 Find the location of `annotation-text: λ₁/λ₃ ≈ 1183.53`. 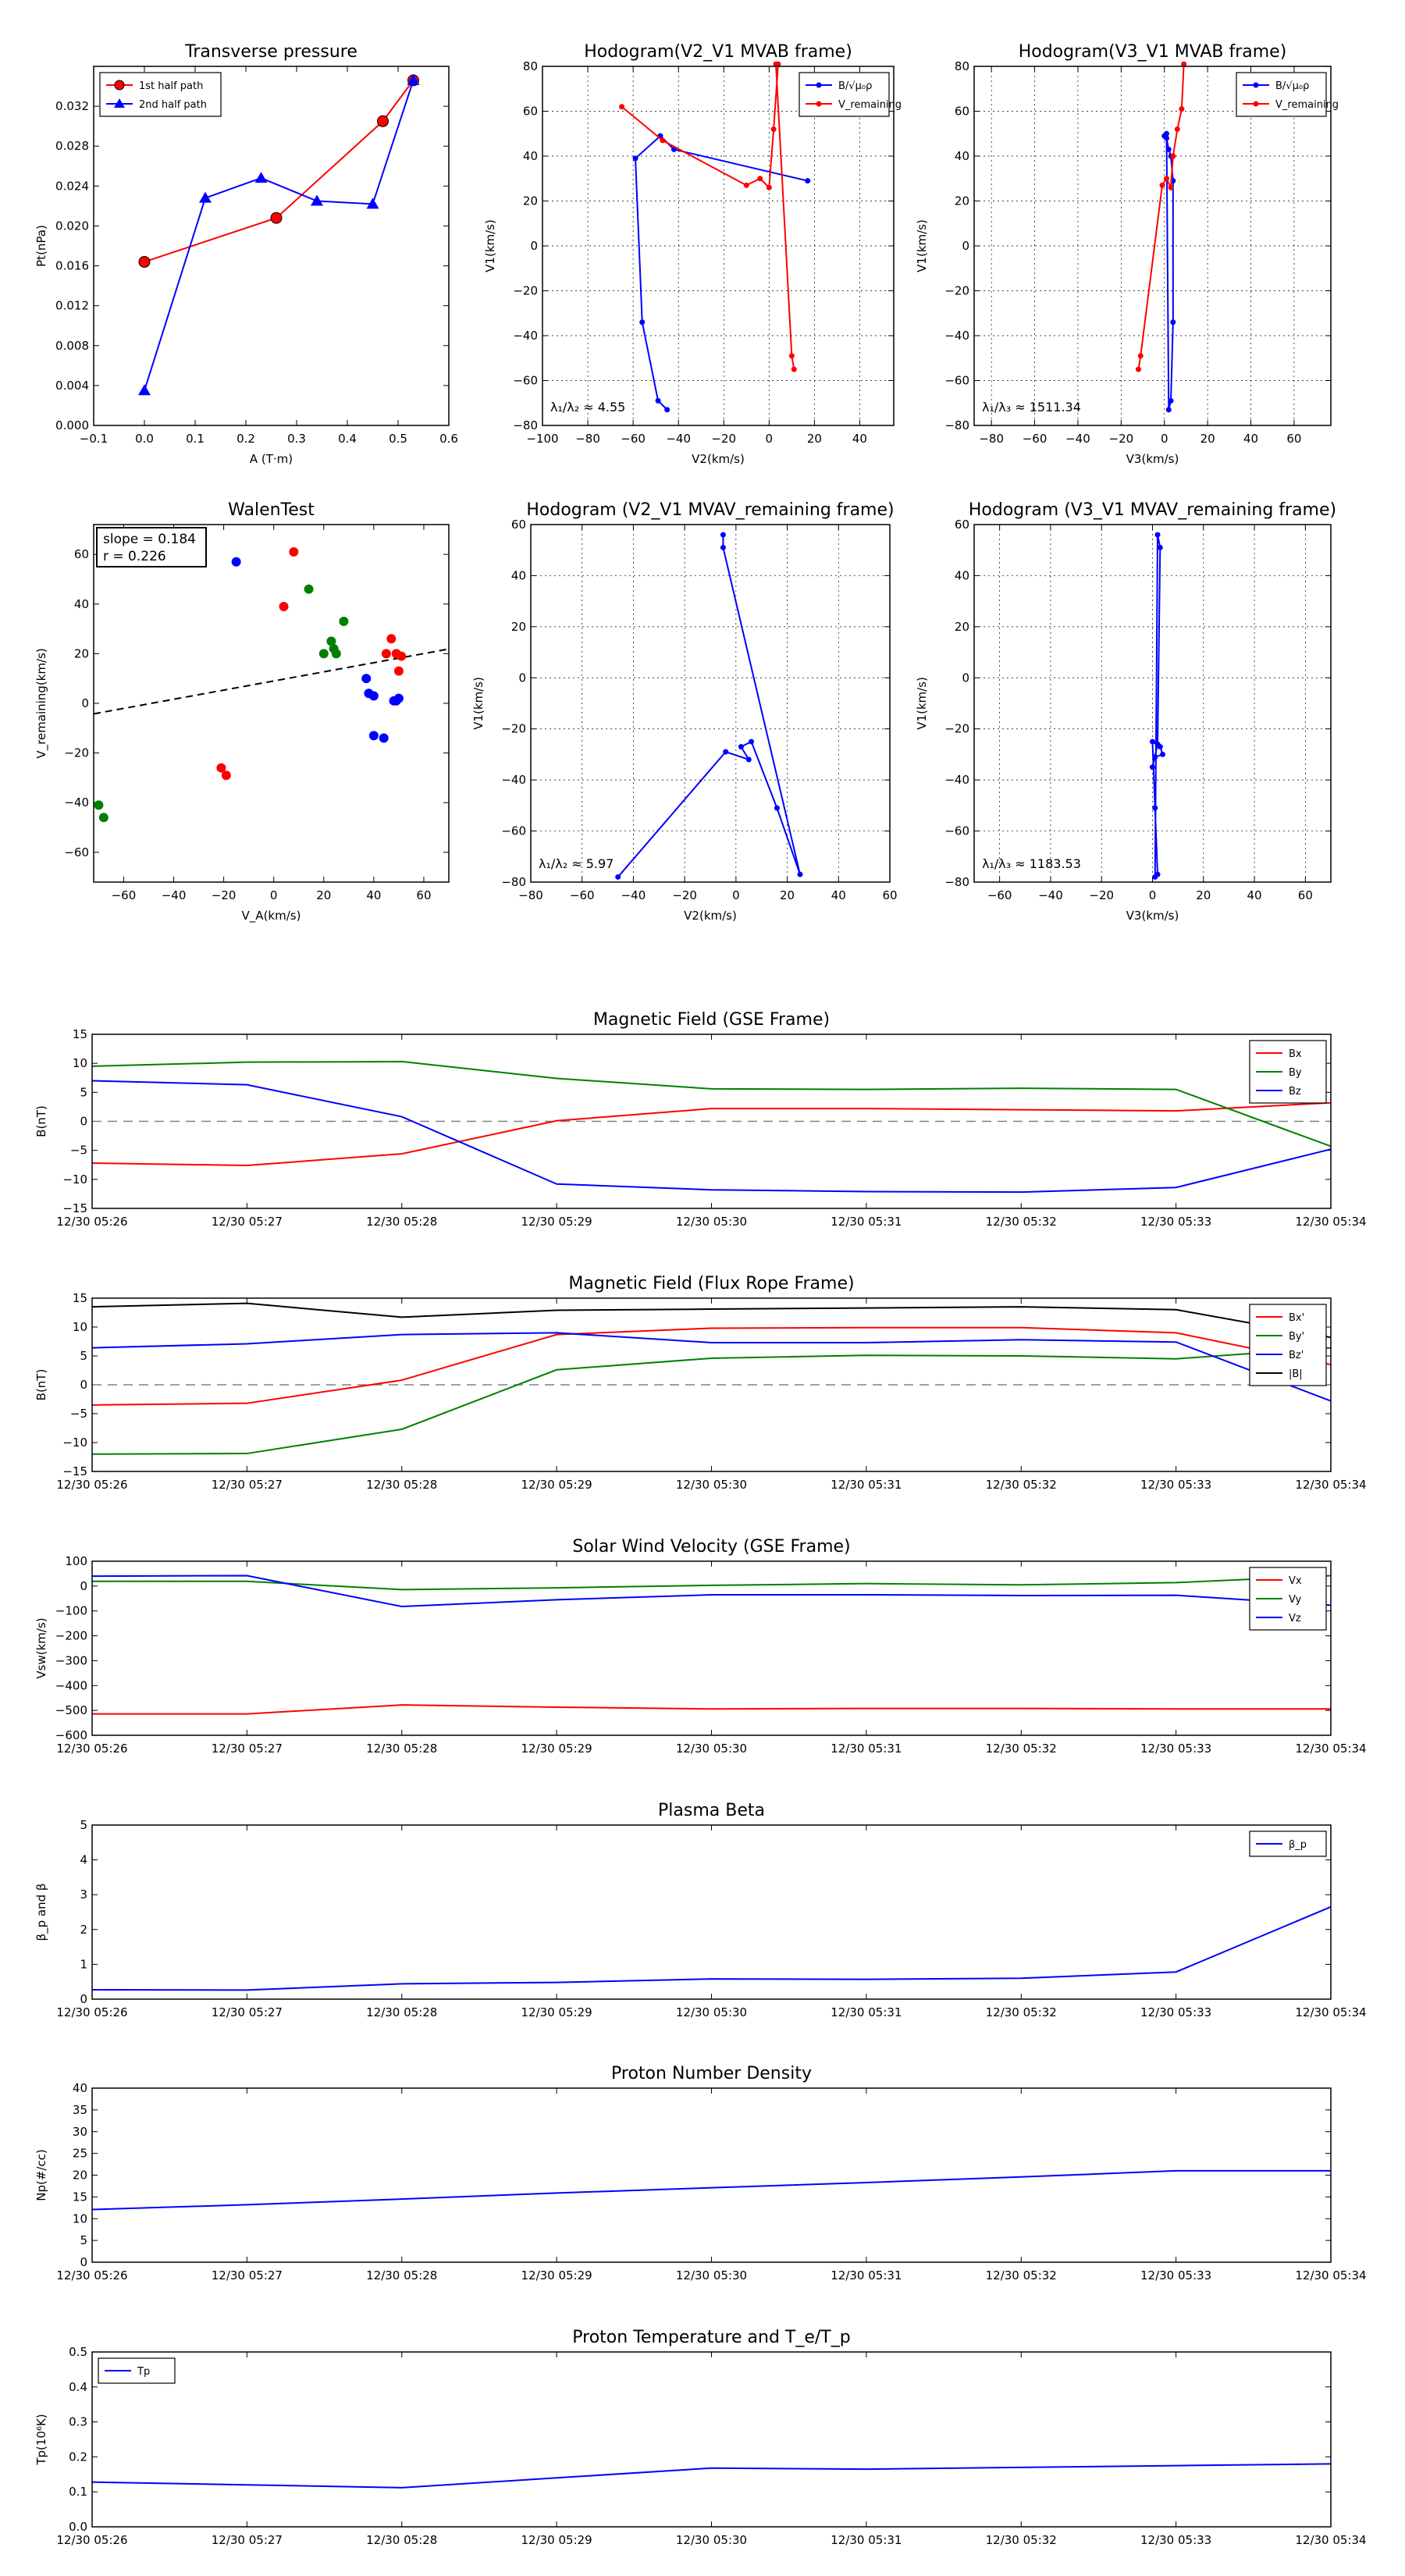

annotation-text: λ₁/λ₃ ≈ 1183.53 is located at coordinates (1031, 863).